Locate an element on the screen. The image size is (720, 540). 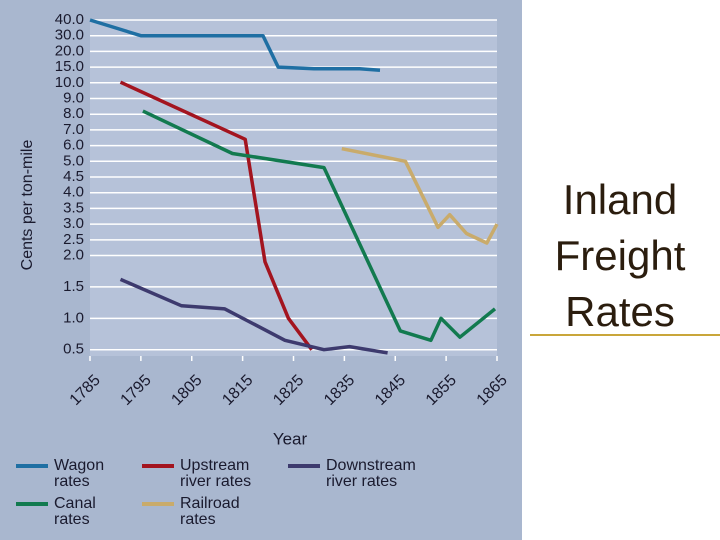
y-tick-label: 9.0 is located at coordinates (73, 97).